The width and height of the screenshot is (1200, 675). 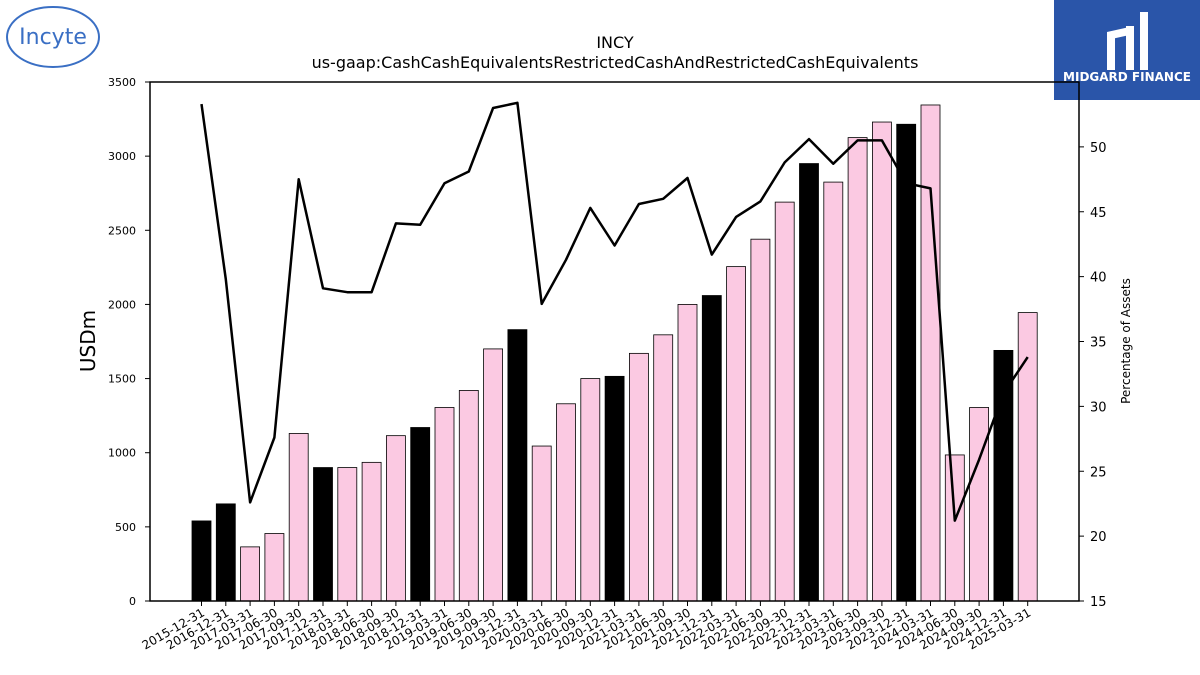 What do you see at coordinates (1098, 537) in the screenshot?
I see `y2-tick-label: 20` at bounding box center [1098, 537].